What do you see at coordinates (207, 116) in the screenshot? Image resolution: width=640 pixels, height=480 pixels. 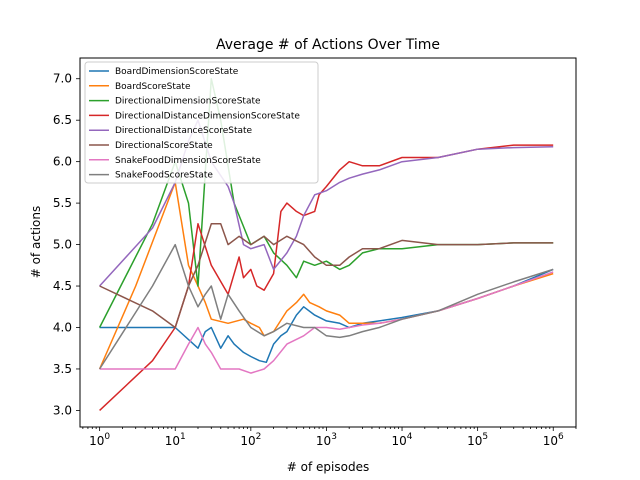 I see `legend-label-3: DirectionalDistanceDimensionScoreState` at bounding box center [207, 116].